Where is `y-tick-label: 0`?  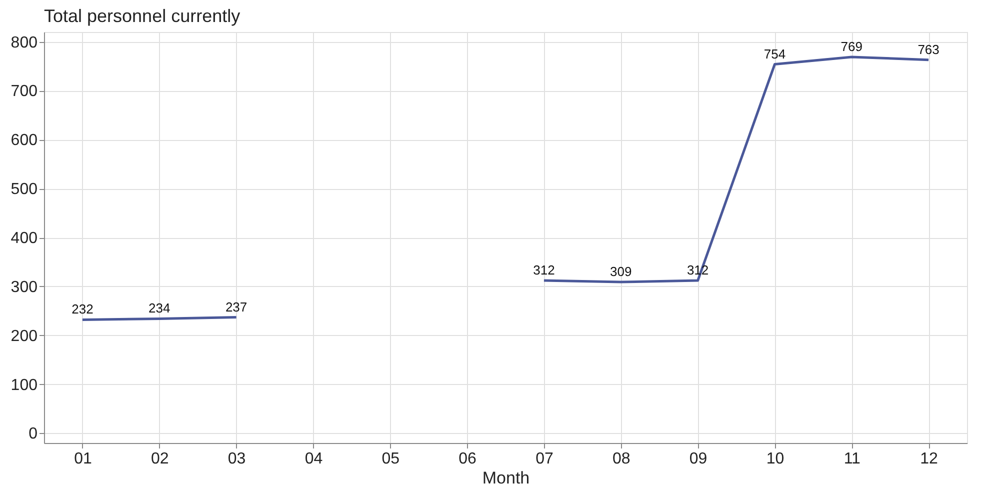 y-tick-label: 0 is located at coordinates (33, 434).